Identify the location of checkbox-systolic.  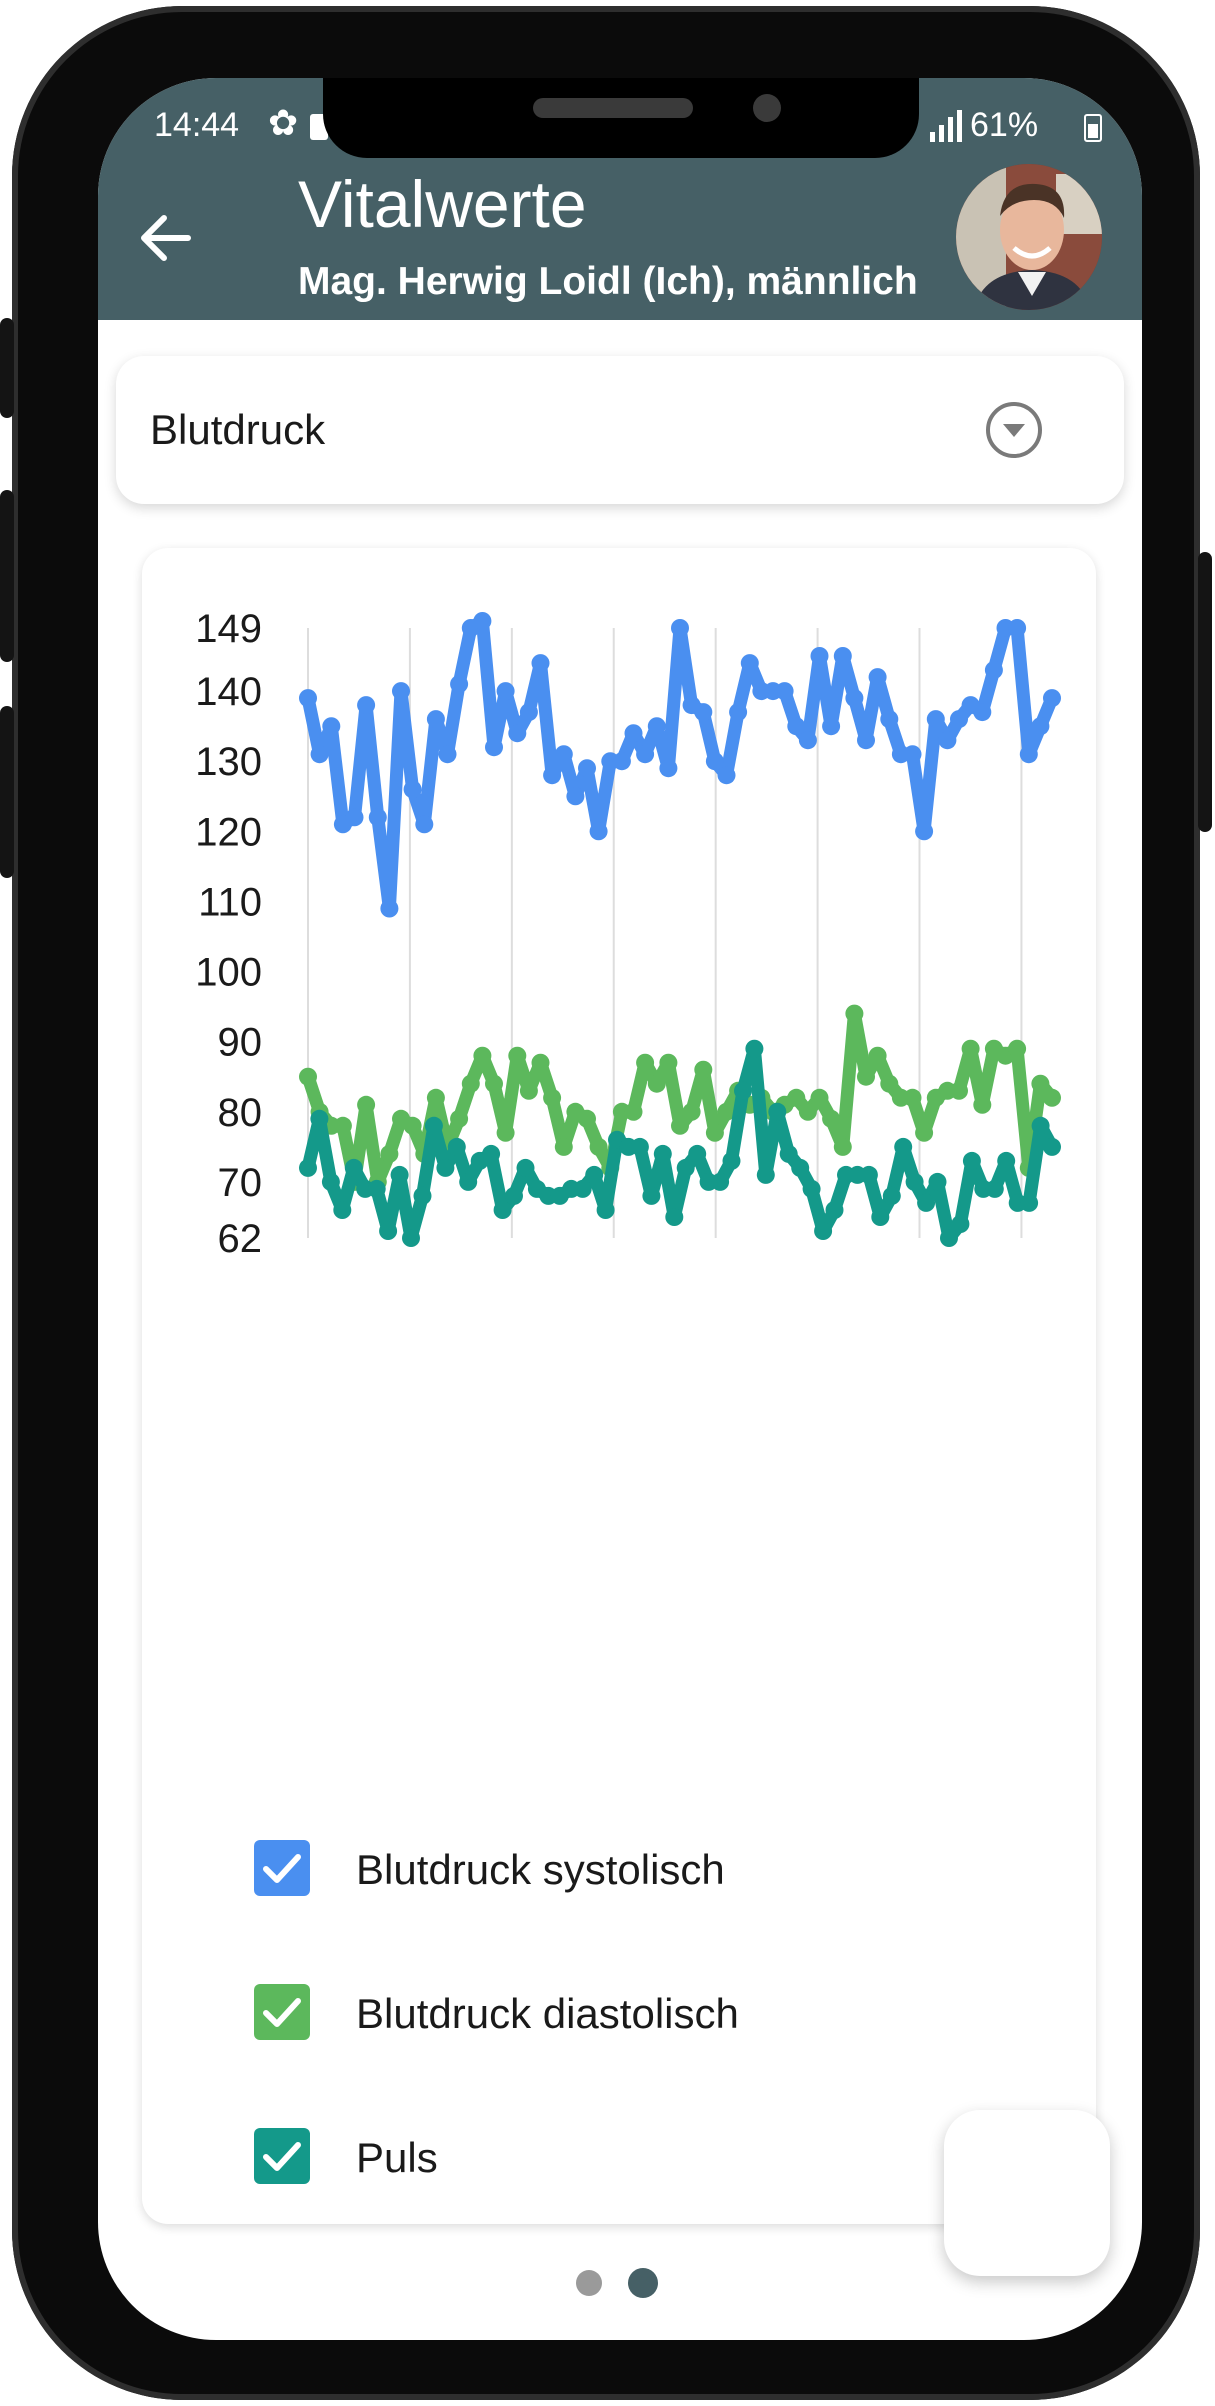
(282, 1868).